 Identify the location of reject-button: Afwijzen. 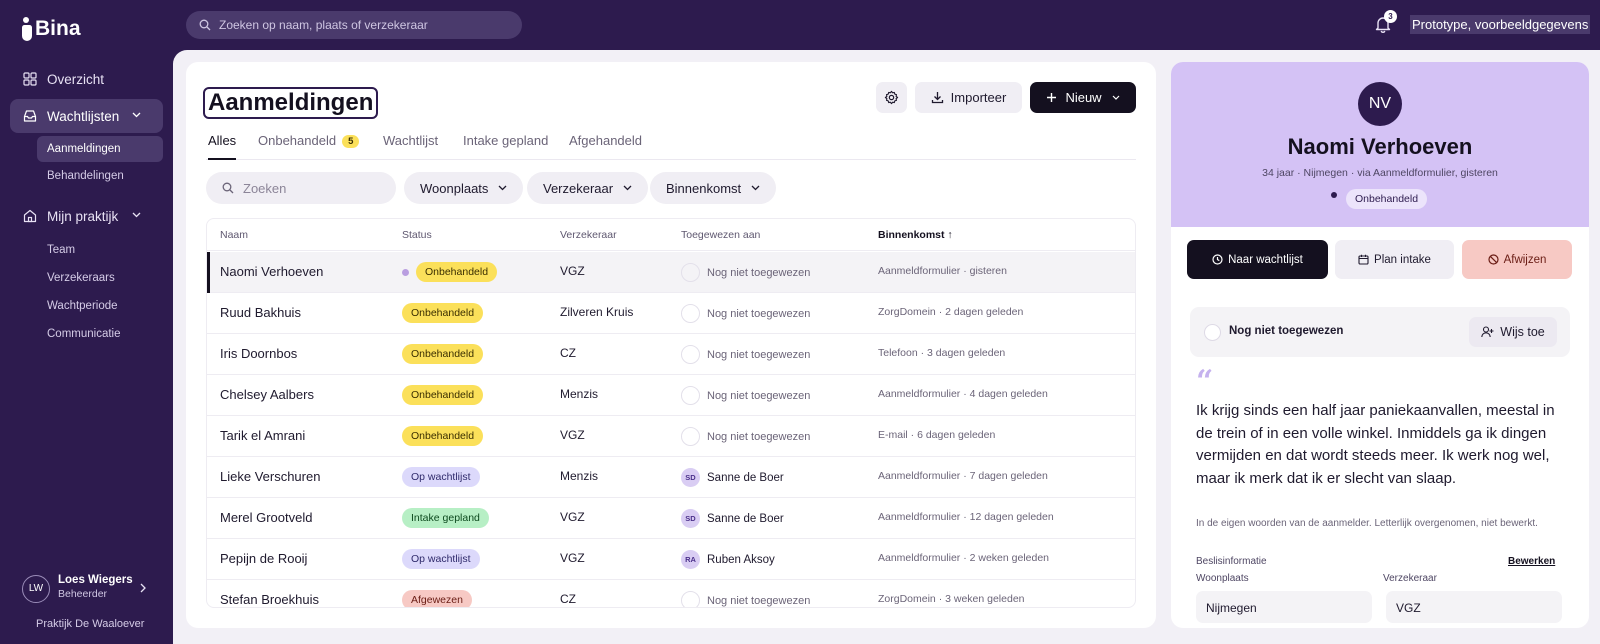
(1517, 259).